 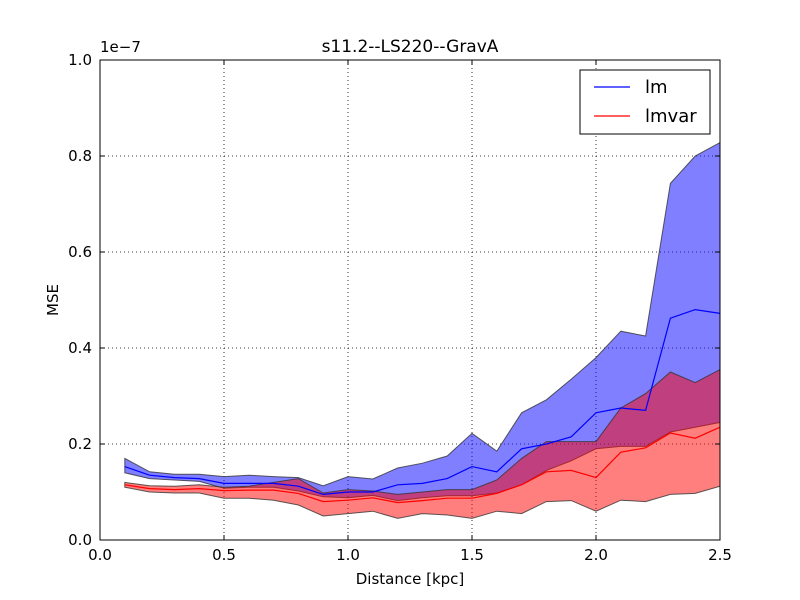 What do you see at coordinates (656, 87) in the screenshot?
I see `legend-label-lm: lm` at bounding box center [656, 87].